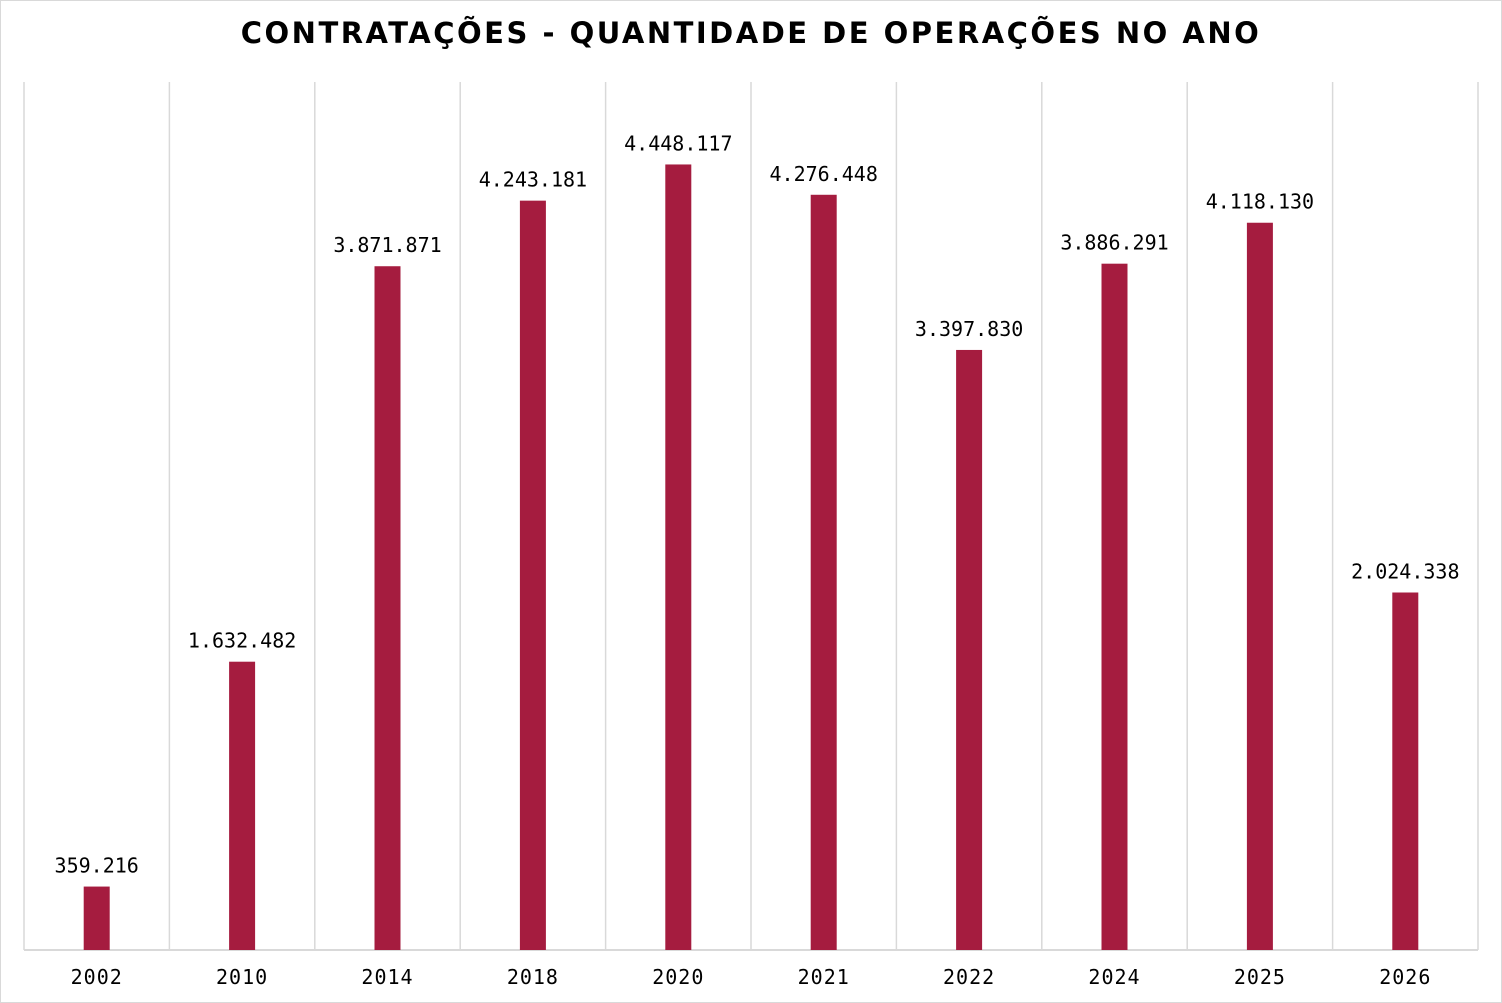 This screenshot has height=1003, width=1502. What do you see at coordinates (678, 557) in the screenshot?
I see `bar-2020` at bounding box center [678, 557].